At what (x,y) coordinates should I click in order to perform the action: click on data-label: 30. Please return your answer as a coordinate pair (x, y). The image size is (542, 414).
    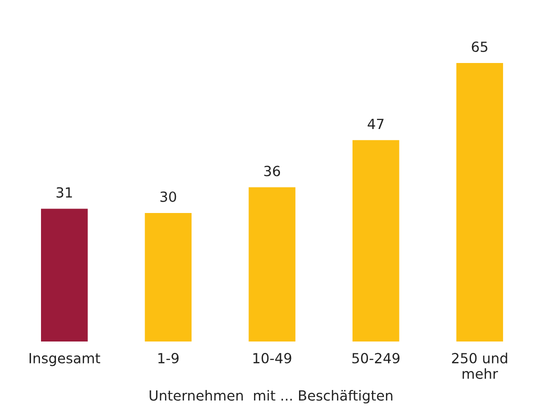
    Looking at the image, I should click on (168, 196).